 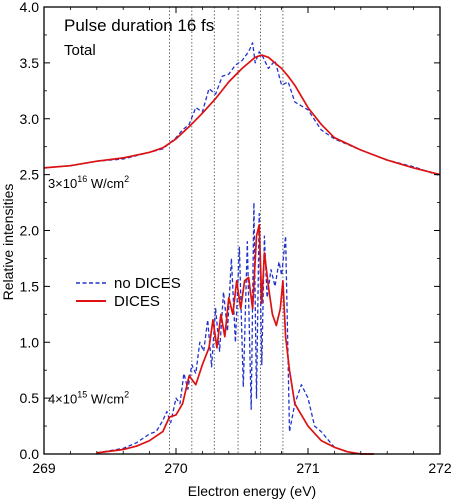 I want to click on chart-title: Pulse duration 16 fs, so click(x=139, y=25).